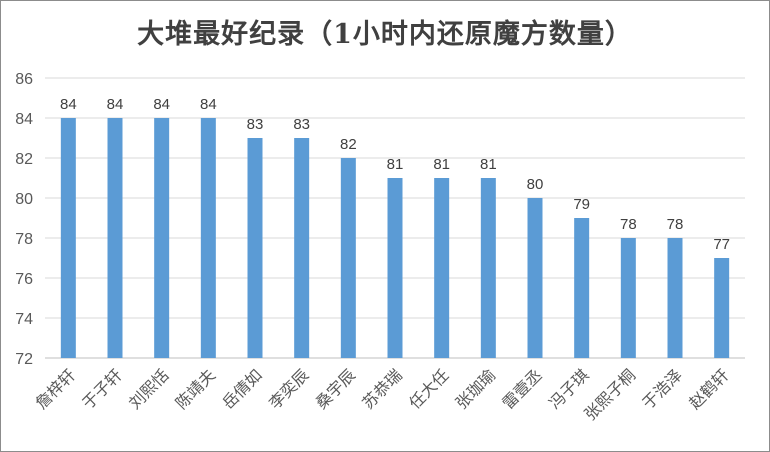  What do you see at coordinates (661, 388) in the screenshot?
I see `x-tick-label: 于浩泽` at bounding box center [661, 388].